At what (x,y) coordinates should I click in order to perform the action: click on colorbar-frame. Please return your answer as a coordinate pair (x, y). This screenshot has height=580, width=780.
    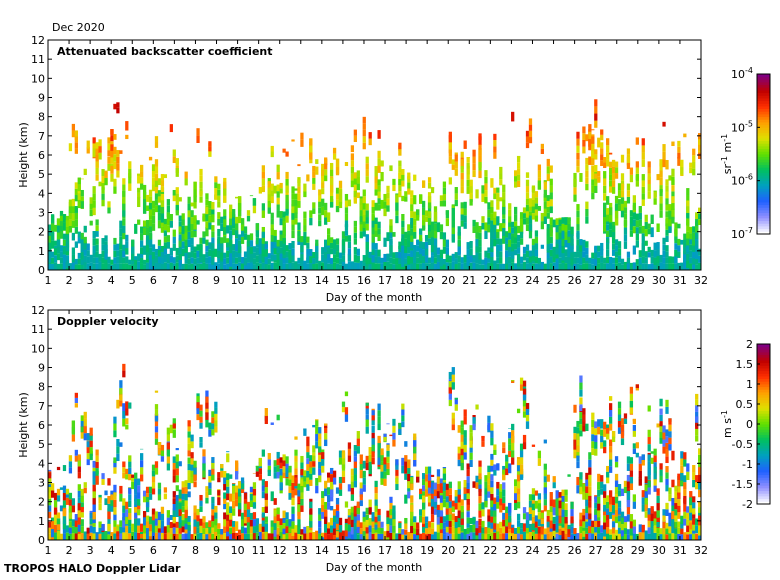
    Looking at the image, I should click on (763, 154).